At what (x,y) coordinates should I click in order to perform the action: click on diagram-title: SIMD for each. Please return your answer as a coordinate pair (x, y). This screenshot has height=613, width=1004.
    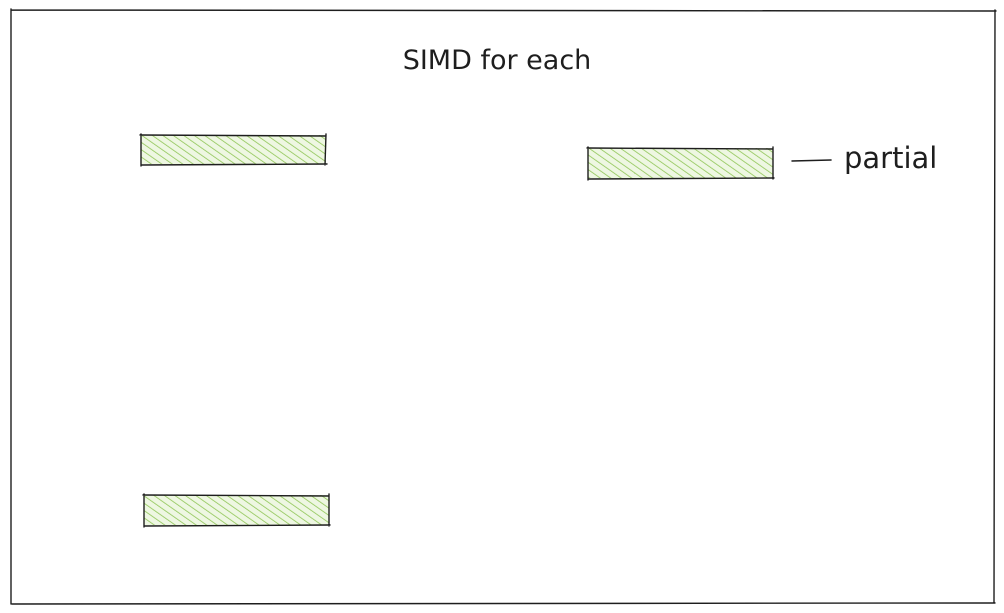
    Looking at the image, I should click on (497, 60).